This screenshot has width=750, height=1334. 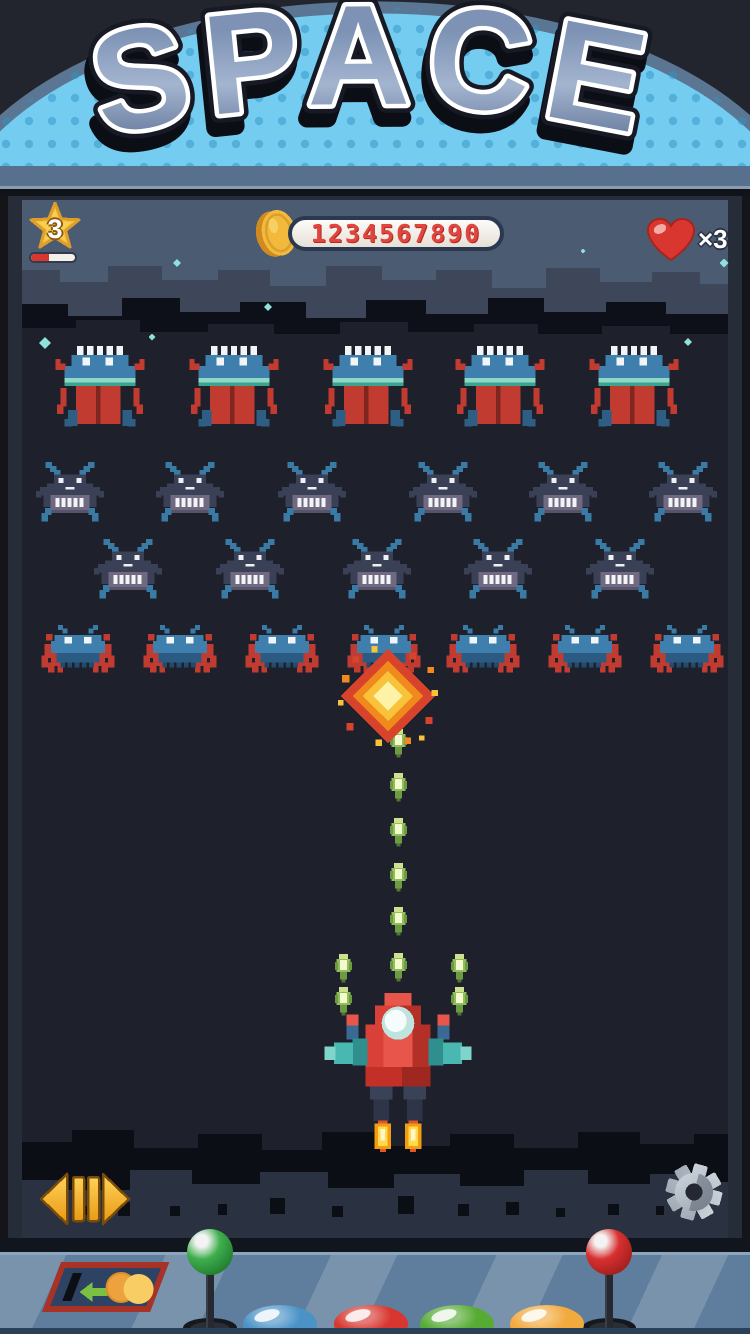 I want to click on gear-icon, so click(x=694, y=1192).